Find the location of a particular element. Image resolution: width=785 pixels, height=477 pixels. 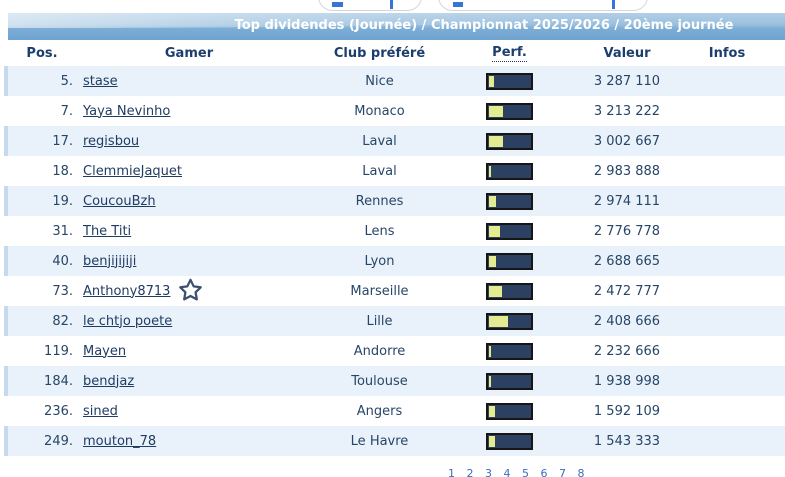

valeur-cell: 2 408 666 is located at coordinates (627, 321).